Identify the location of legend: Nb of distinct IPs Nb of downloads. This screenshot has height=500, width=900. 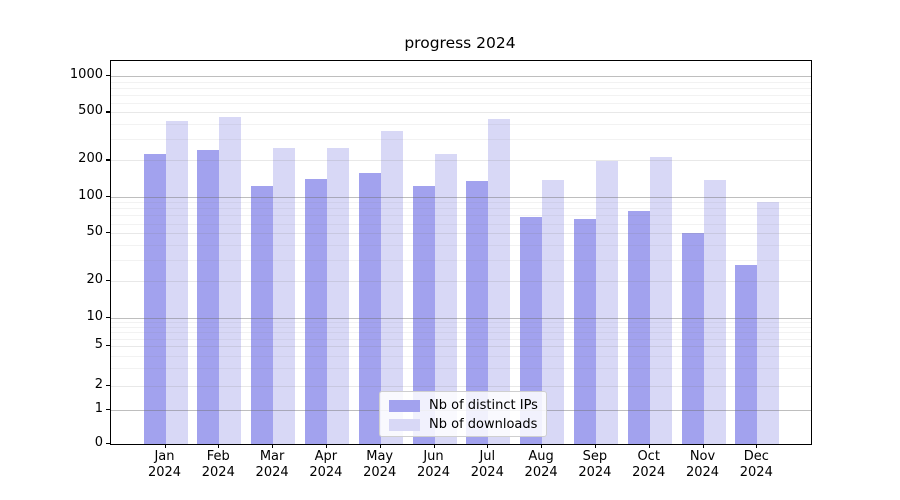
(463, 414).